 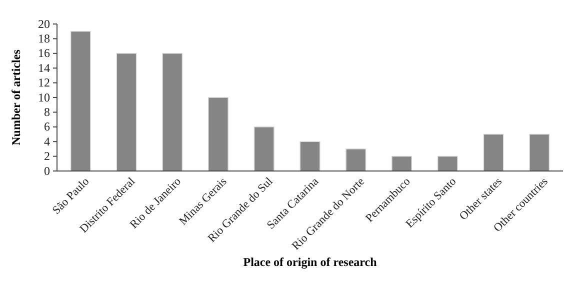 I want to click on y-tick-label: 8, so click(x=47, y=112).